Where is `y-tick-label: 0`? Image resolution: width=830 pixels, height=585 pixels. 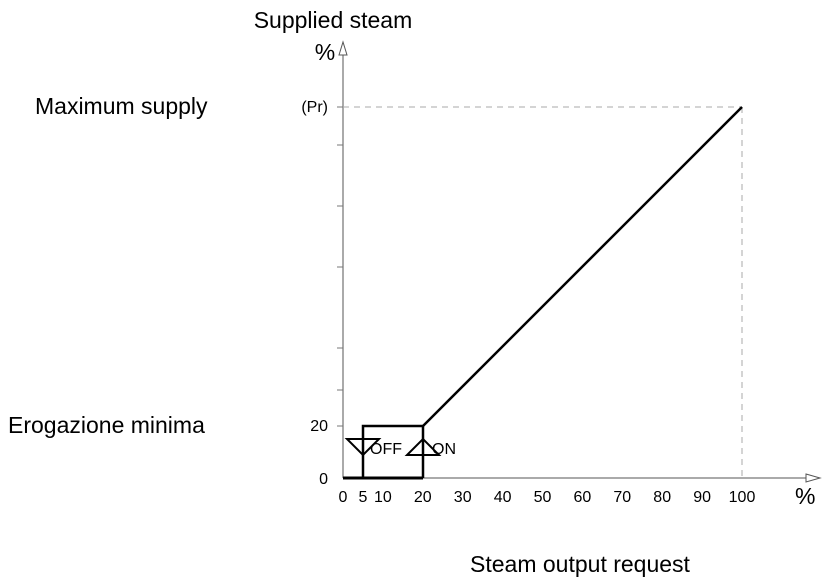
y-tick-label: 0 is located at coordinates (323, 479).